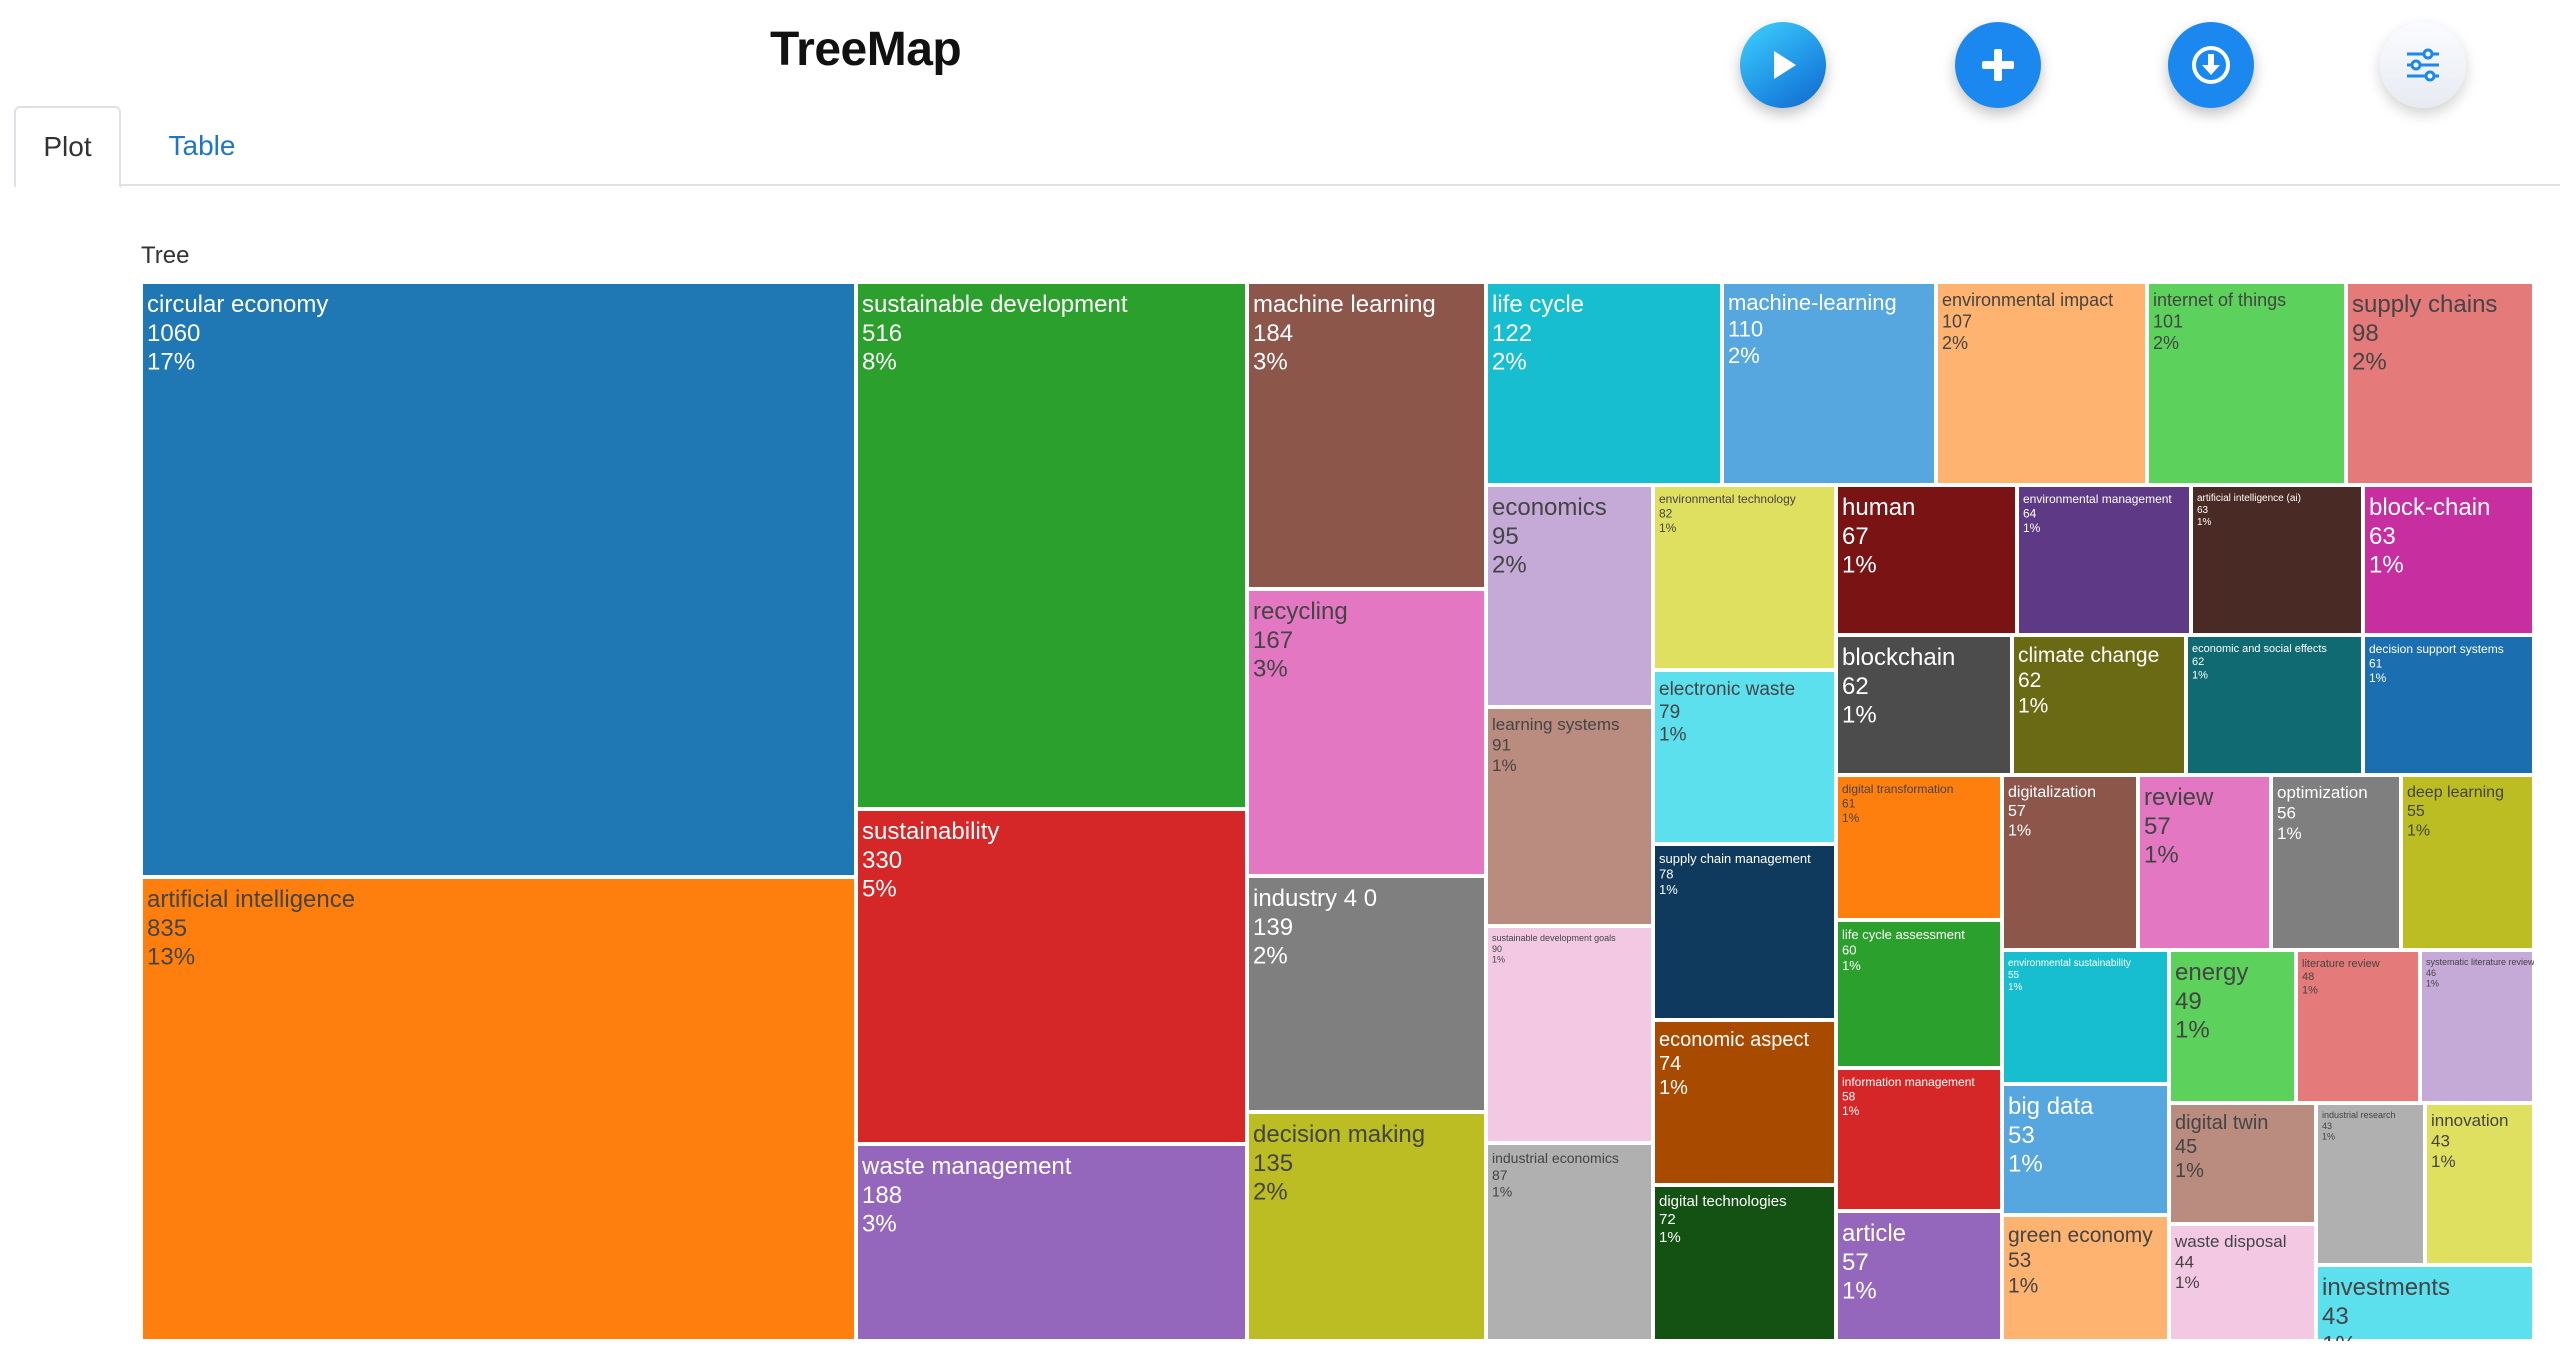 The height and width of the screenshot is (1360, 2560). I want to click on tile-value: 49, so click(2188, 1001).